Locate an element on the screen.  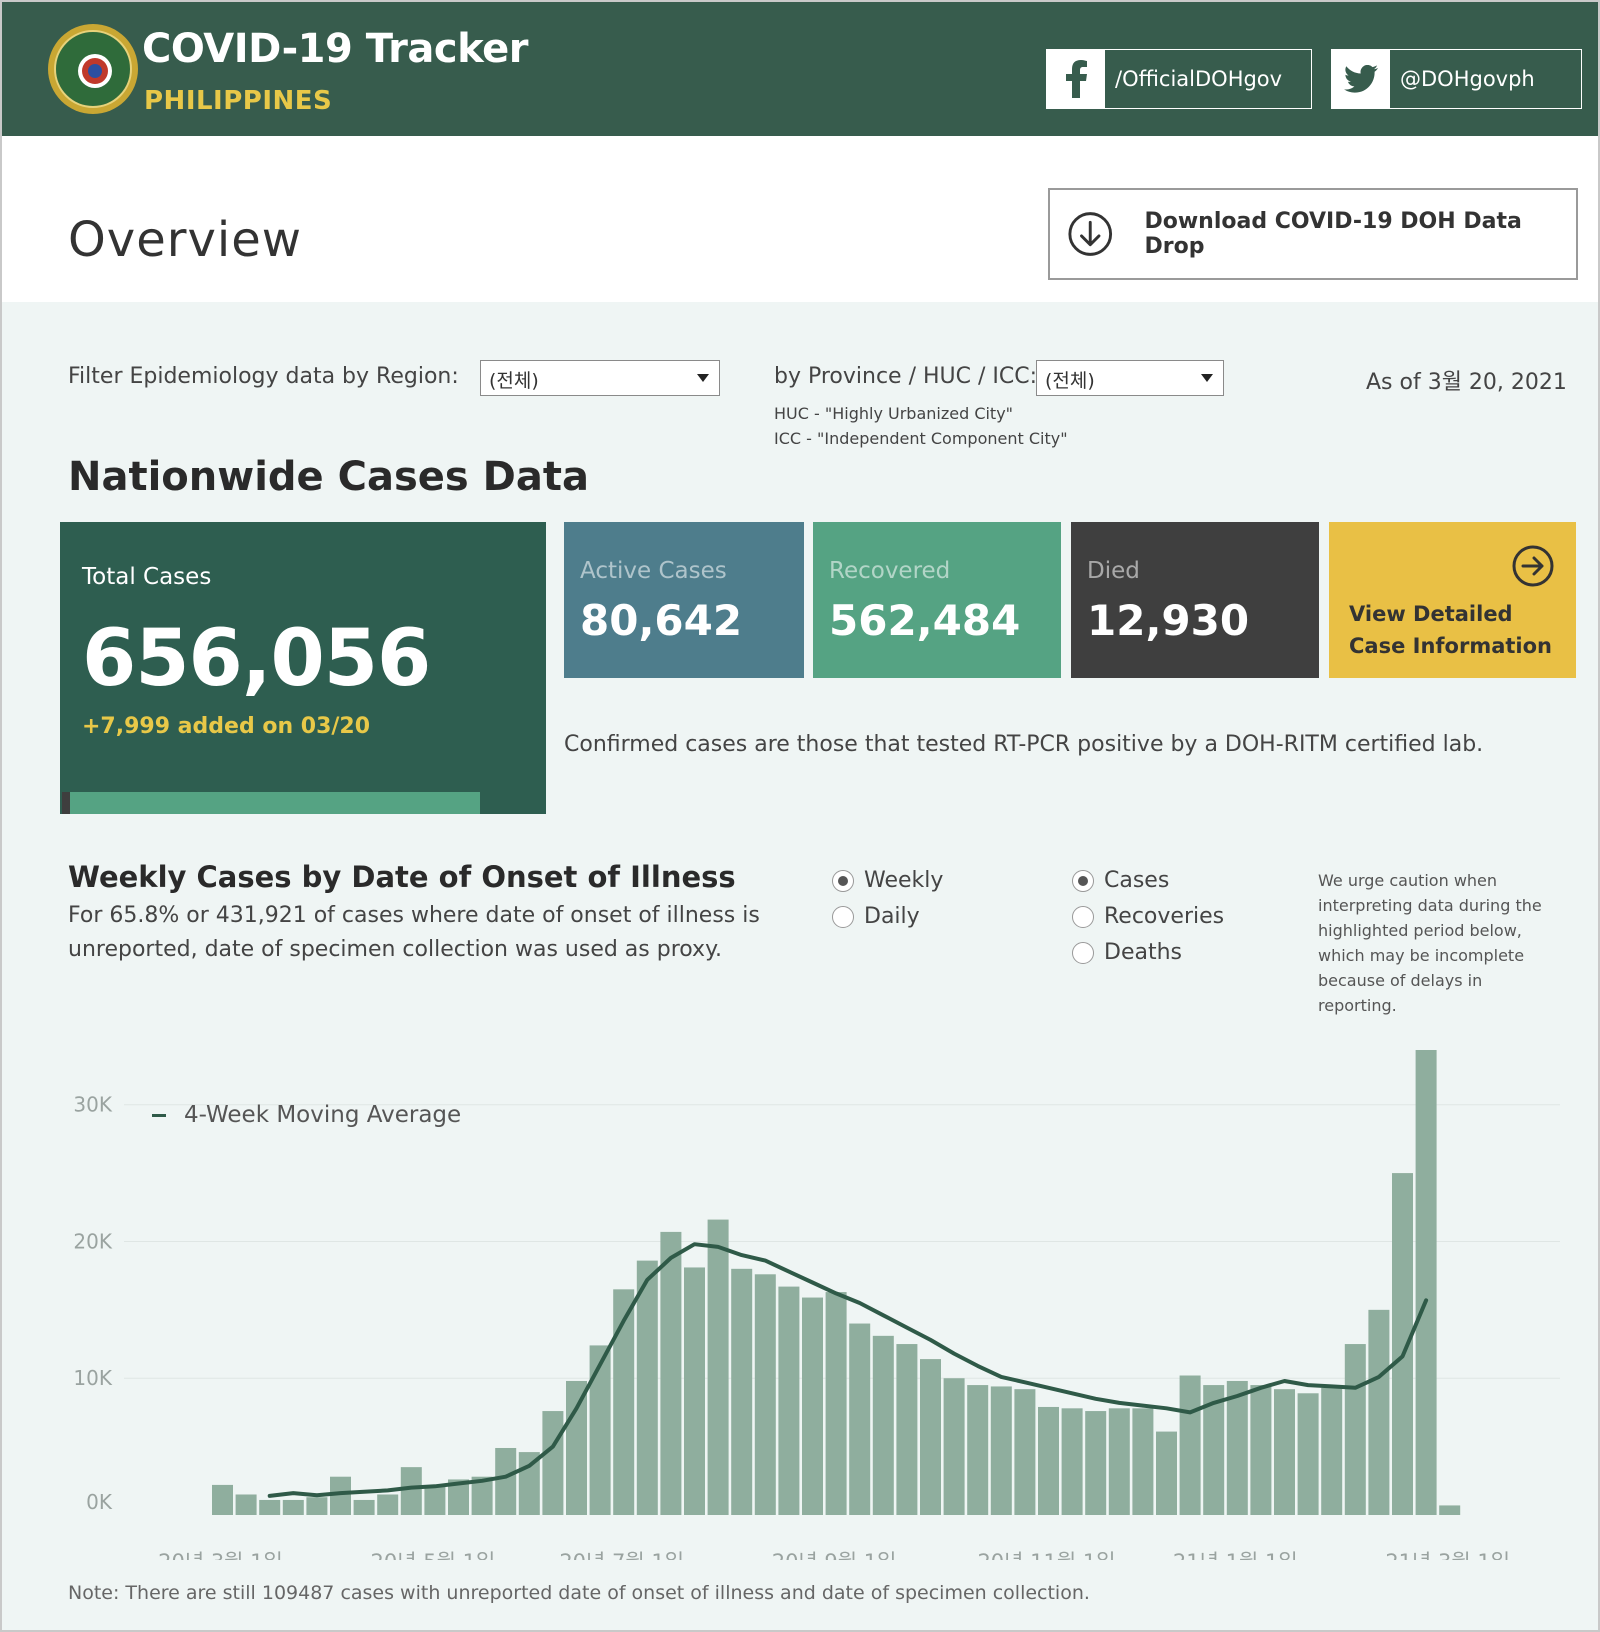
recovered-label: Recovered is located at coordinates (890, 571).